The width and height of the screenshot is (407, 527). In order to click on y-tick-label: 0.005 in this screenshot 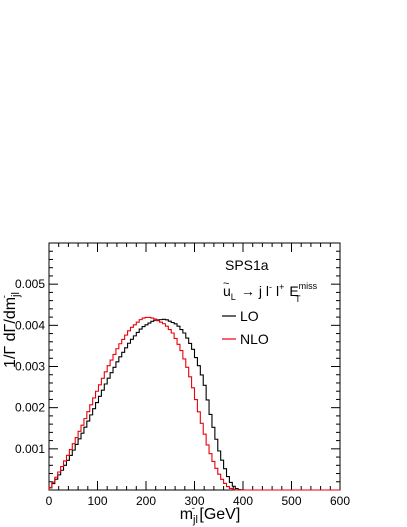, I will do `click(30, 284)`.